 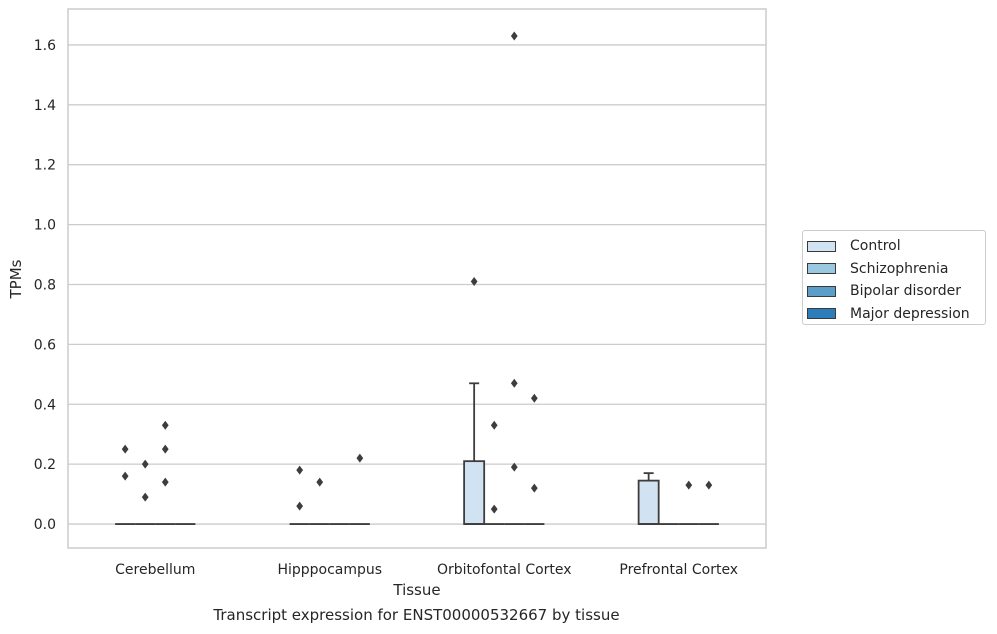 What do you see at coordinates (45, 166) in the screenshot?
I see `y-tick-label: 1.2` at bounding box center [45, 166].